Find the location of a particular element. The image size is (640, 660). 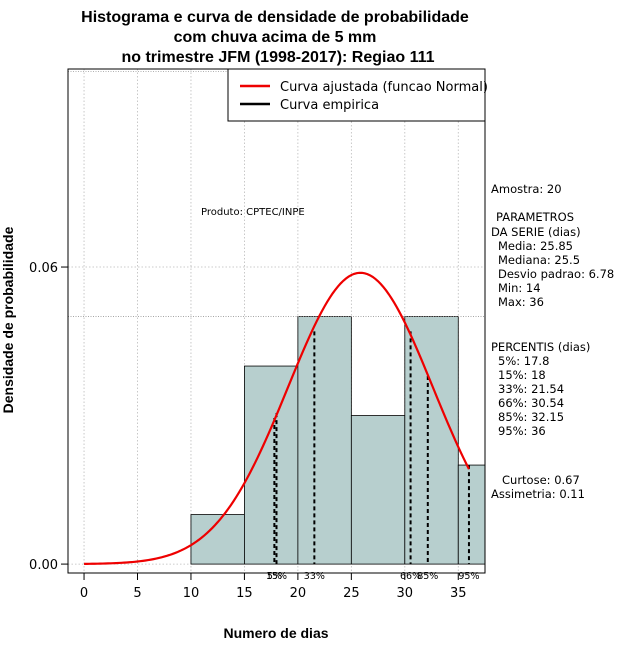

percentile-label: 66% is located at coordinates (410, 576).